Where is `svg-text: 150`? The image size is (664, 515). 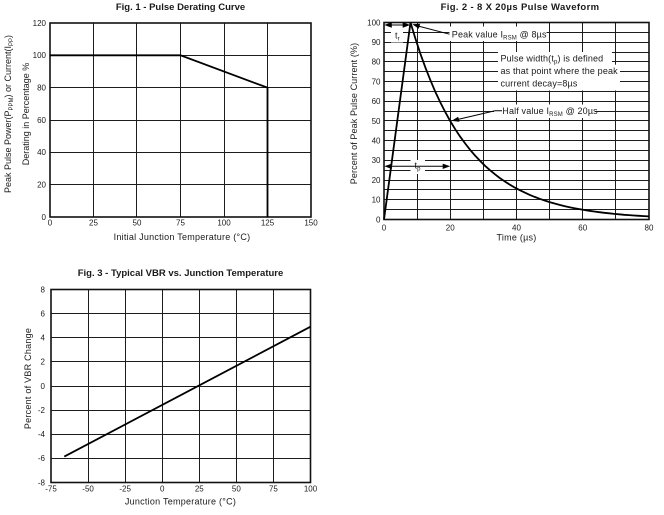 svg-text: 150 is located at coordinates (311, 223).